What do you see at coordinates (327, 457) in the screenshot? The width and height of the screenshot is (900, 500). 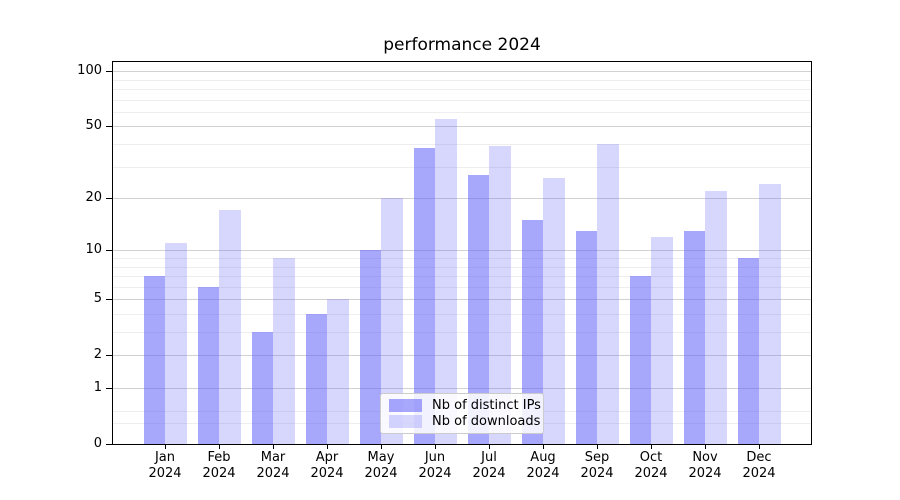 I see `x-tick-month-text: Apr` at bounding box center [327, 457].